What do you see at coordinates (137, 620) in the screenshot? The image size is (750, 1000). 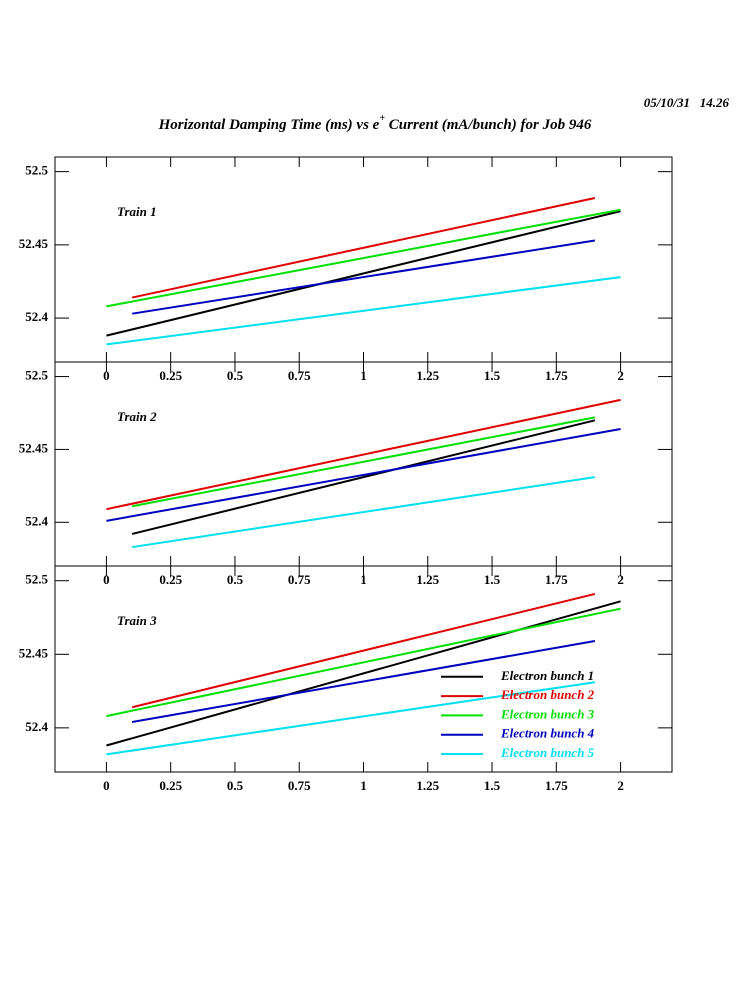 I see `panel-label: Train 3` at bounding box center [137, 620].